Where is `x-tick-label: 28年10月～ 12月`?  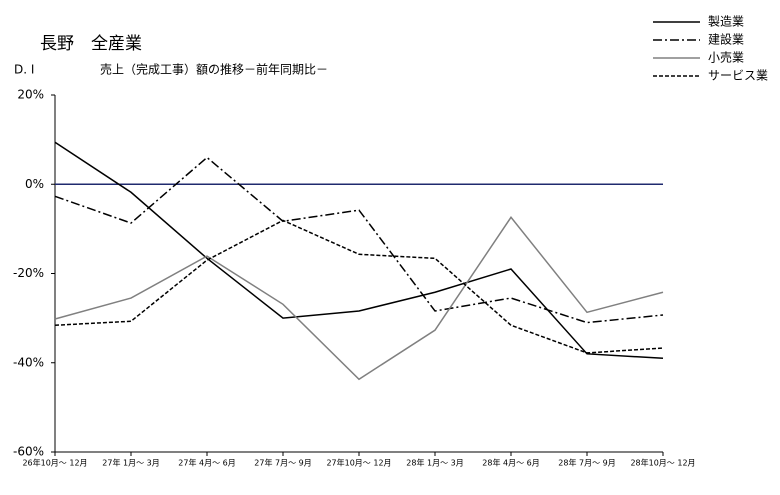
x-tick-label: 28年10月～ 12月 is located at coordinates (662, 463).